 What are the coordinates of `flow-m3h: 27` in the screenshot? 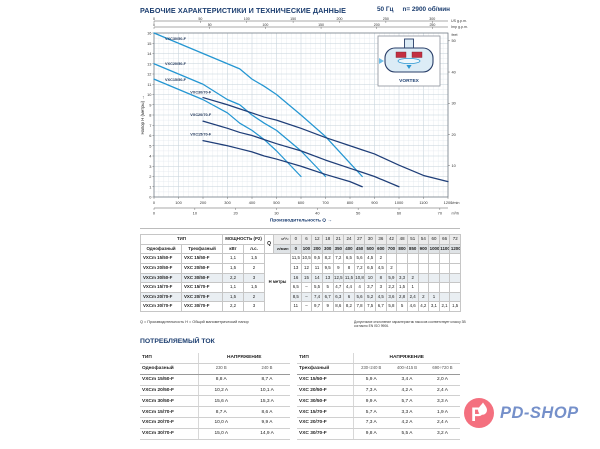 It's located at (359, 239).